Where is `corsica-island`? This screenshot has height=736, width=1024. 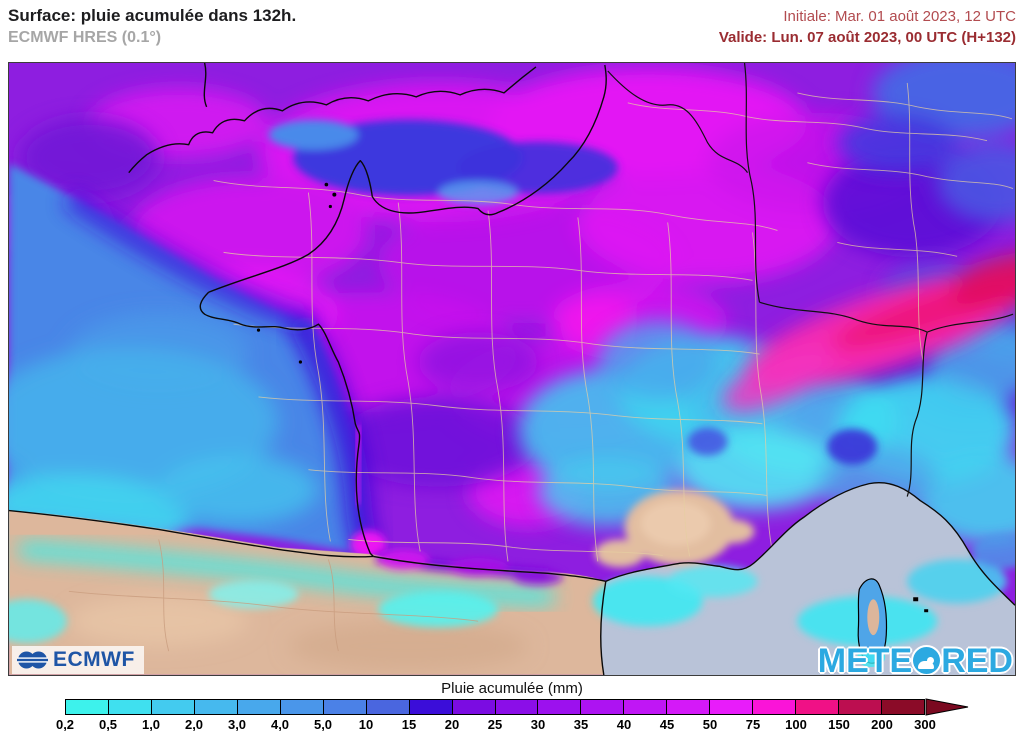
corsica-island is located at coordinates (893, 623).